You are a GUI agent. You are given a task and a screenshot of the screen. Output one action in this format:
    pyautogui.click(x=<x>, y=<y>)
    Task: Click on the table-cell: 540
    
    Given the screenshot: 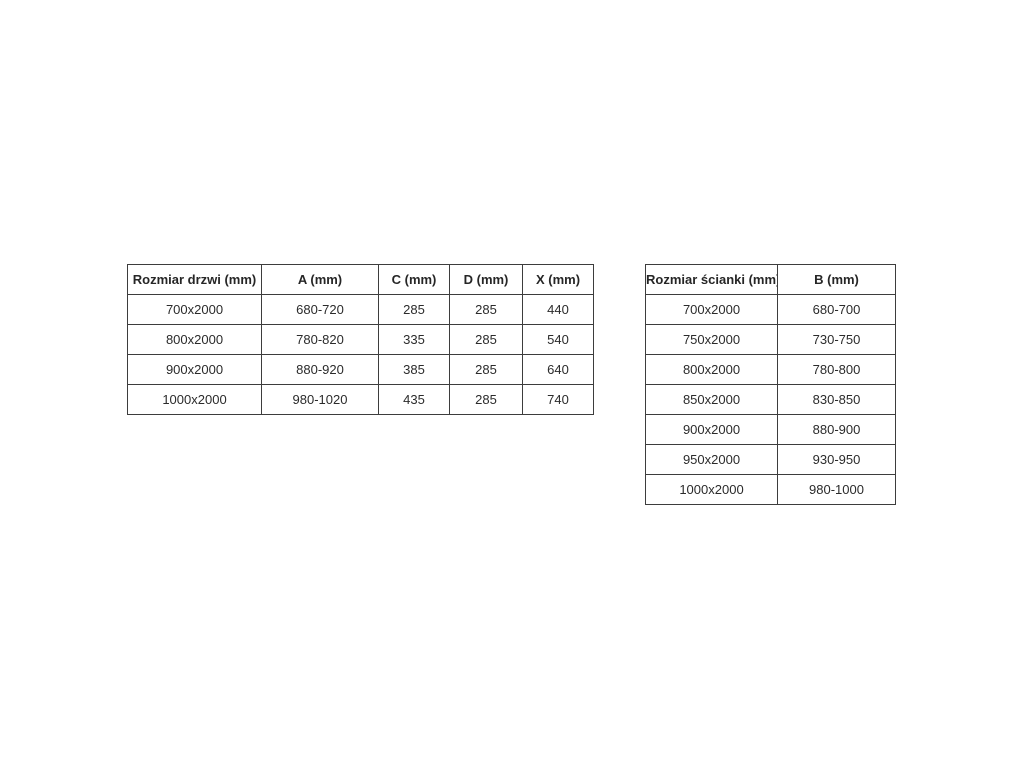 What is the action you would take?
    pyautogui.click(x=558, y=339)
    